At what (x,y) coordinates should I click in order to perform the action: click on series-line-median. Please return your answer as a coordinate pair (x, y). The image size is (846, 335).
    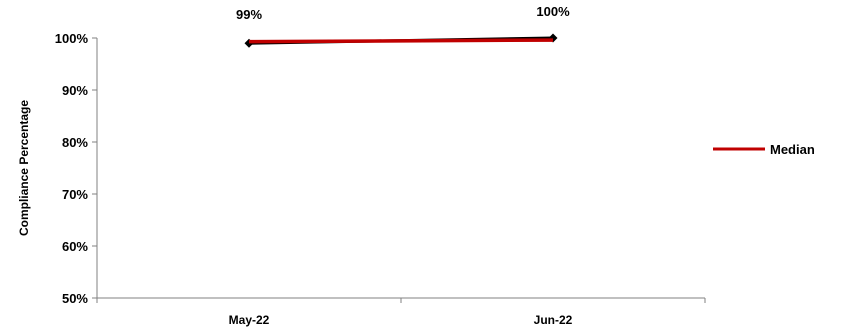
    Looking at the image, I should click on (401, 41).